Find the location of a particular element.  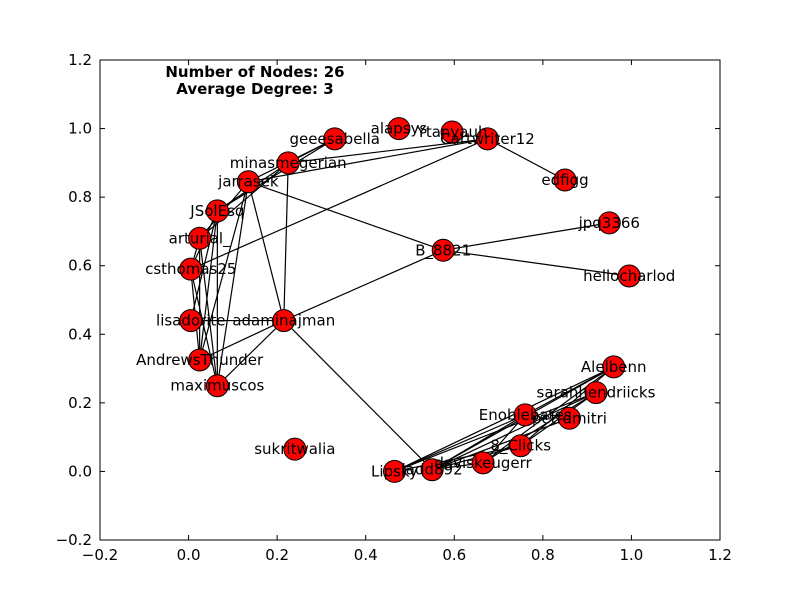

node-label-adaminajman: adaminajman is located at coordinates (283, 321).